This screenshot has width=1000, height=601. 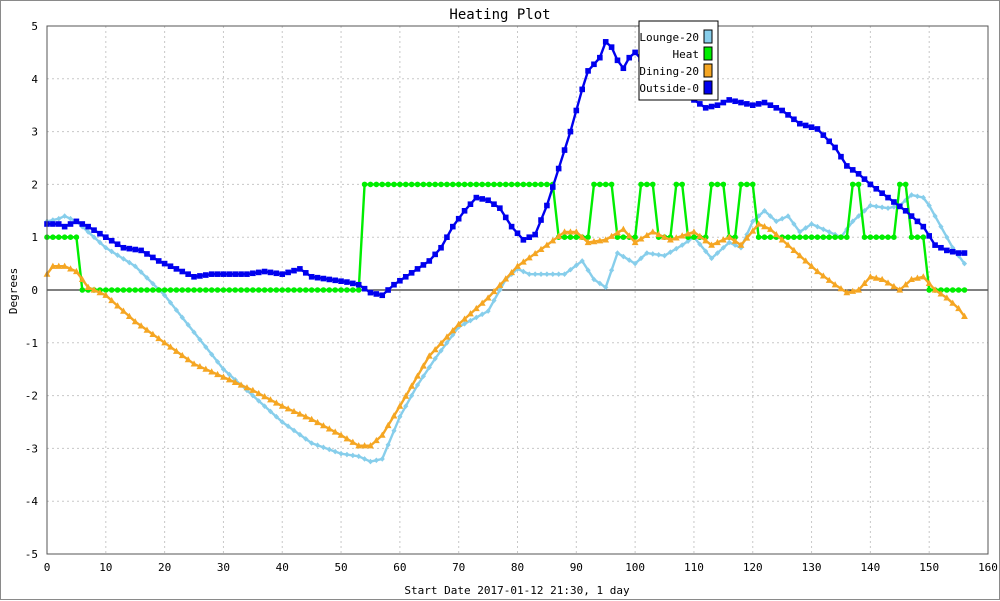 What do you see at coordinates (678, 60) in the screenshot?
I see `chart-legend: Lounge-20 Heat Dining-20 Outside-0` at bounding box center [678, 60].